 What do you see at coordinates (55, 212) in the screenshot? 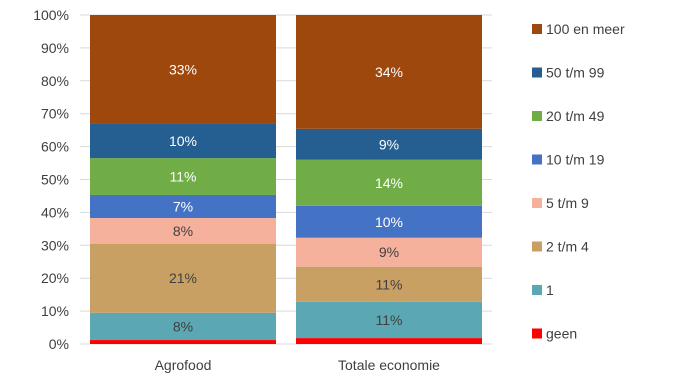
I see `y-tick-label: 40%` at bounding box center [55, 212].